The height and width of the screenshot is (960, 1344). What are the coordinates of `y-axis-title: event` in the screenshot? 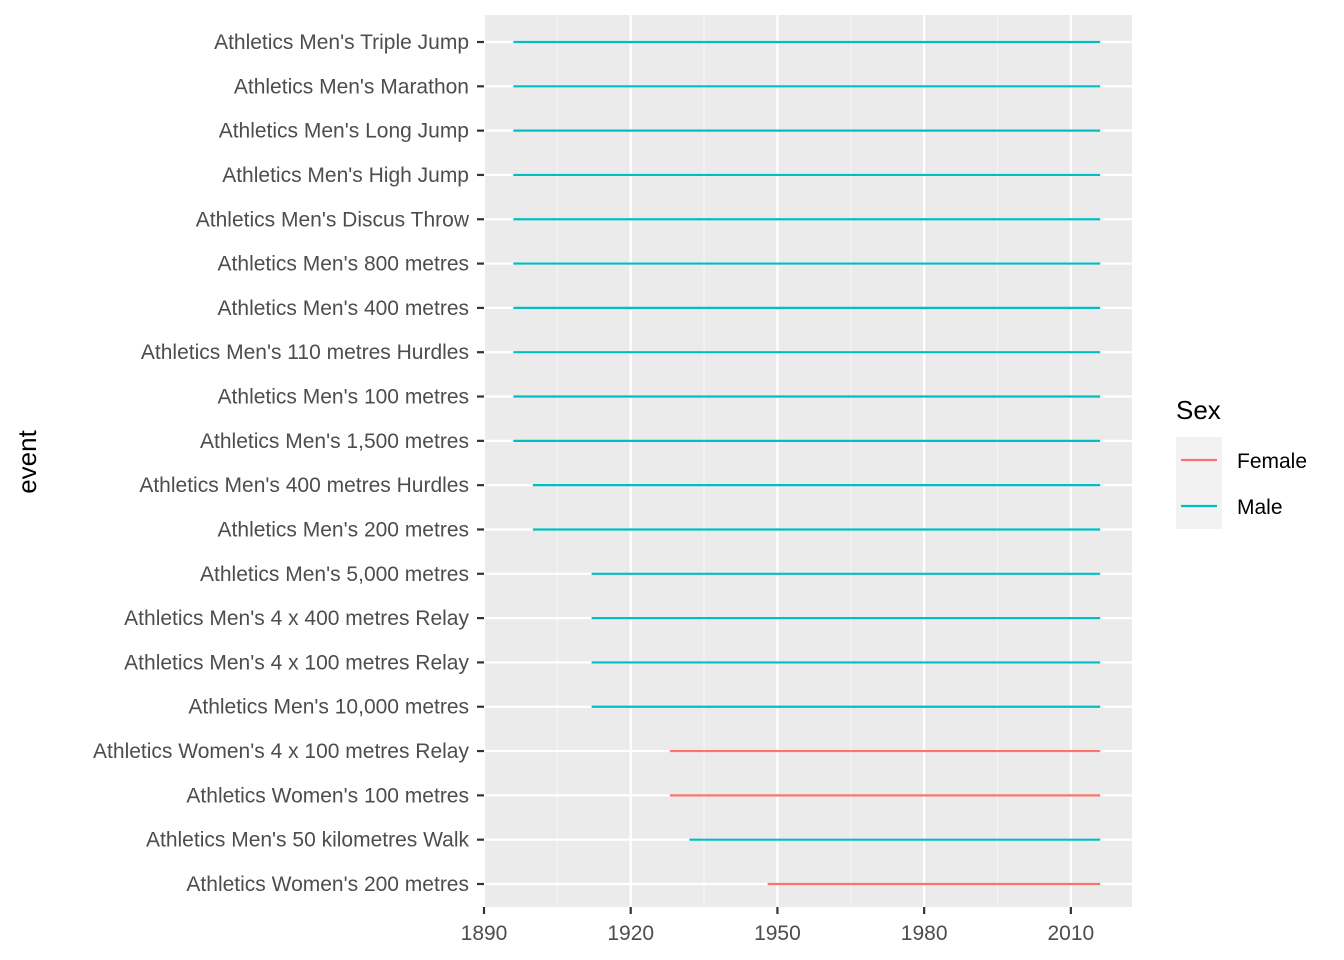 It's located at (27, 461).